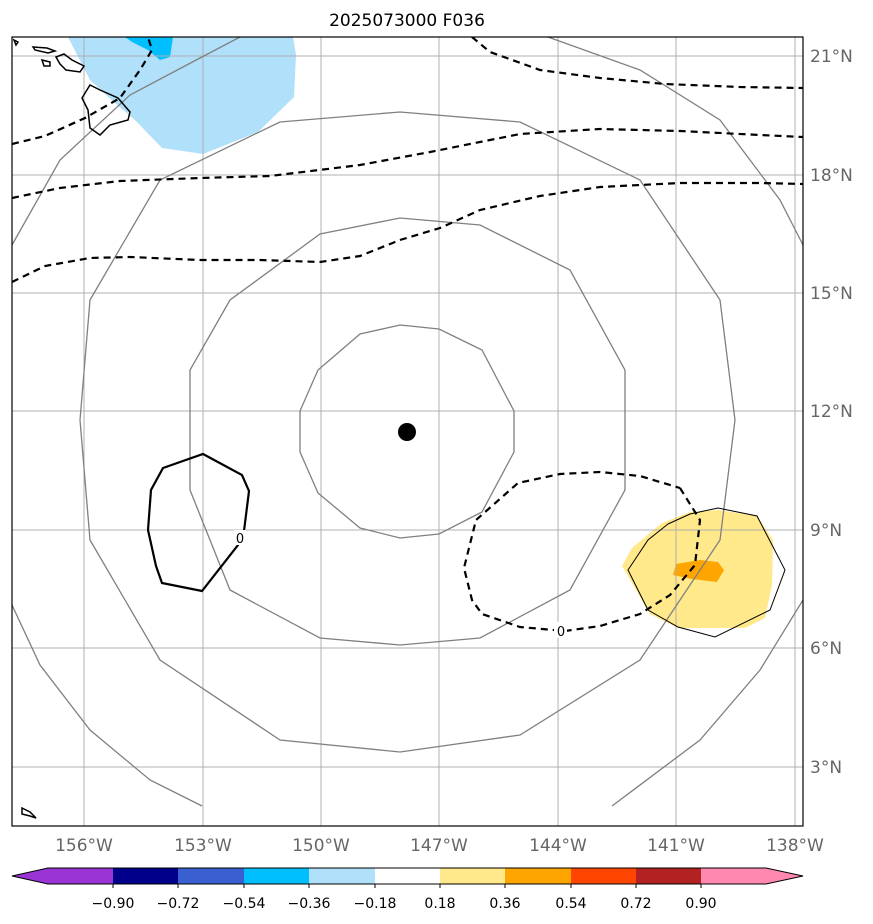  What do you see at coordinates (784, 876) in the screenshot?
I see `colorbar-extend-high` at bounding box center [784, 876].